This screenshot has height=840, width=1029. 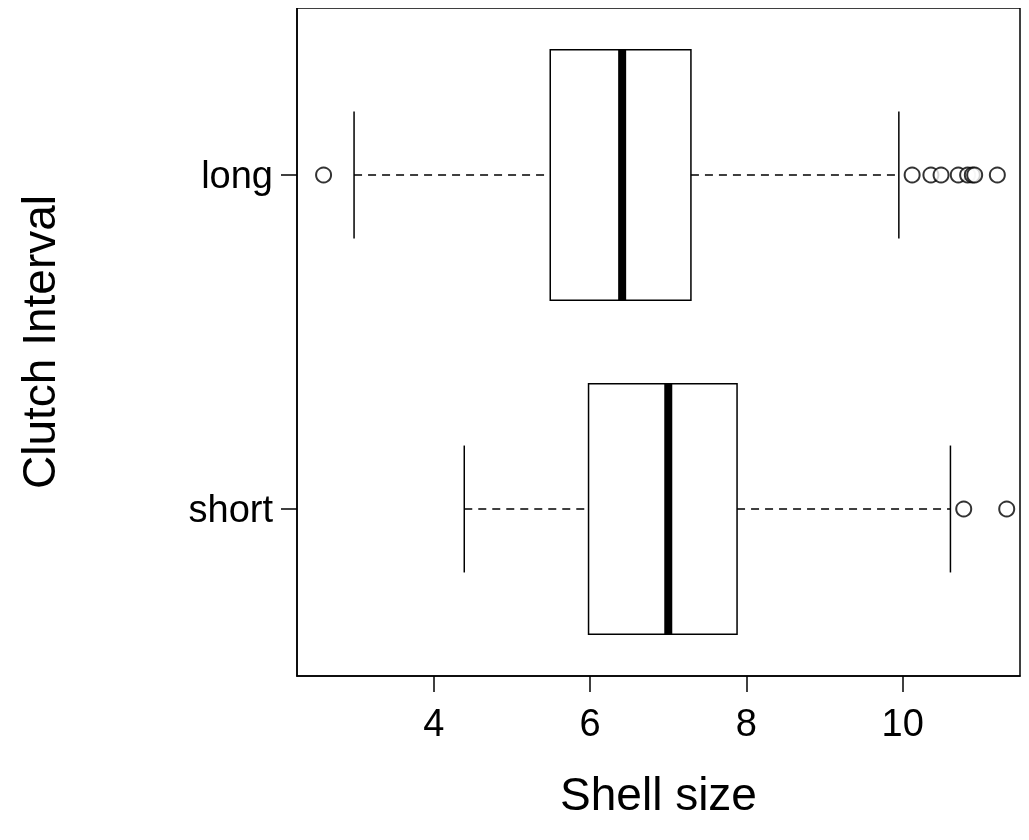 What do you see at coordinates (434, 723) in the screenshot?
I see `x-tick-label: 4` at bounding box center [434, 723].